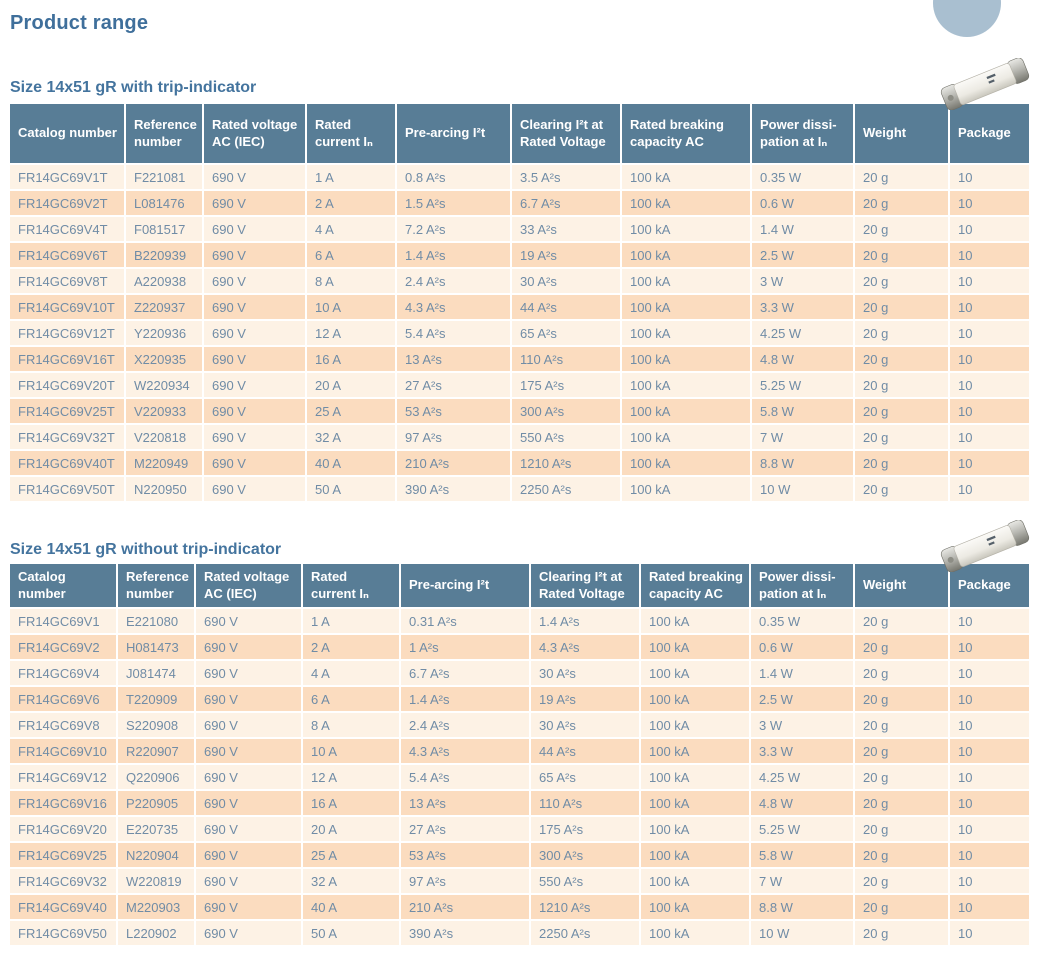 This screenshot has height=960, width=1039. Describe the element at coordinates (146, 549) in the screenshot. I see `section-title-without-trip-indicator: Size 14x51 gR without trip-indicator` at that location.